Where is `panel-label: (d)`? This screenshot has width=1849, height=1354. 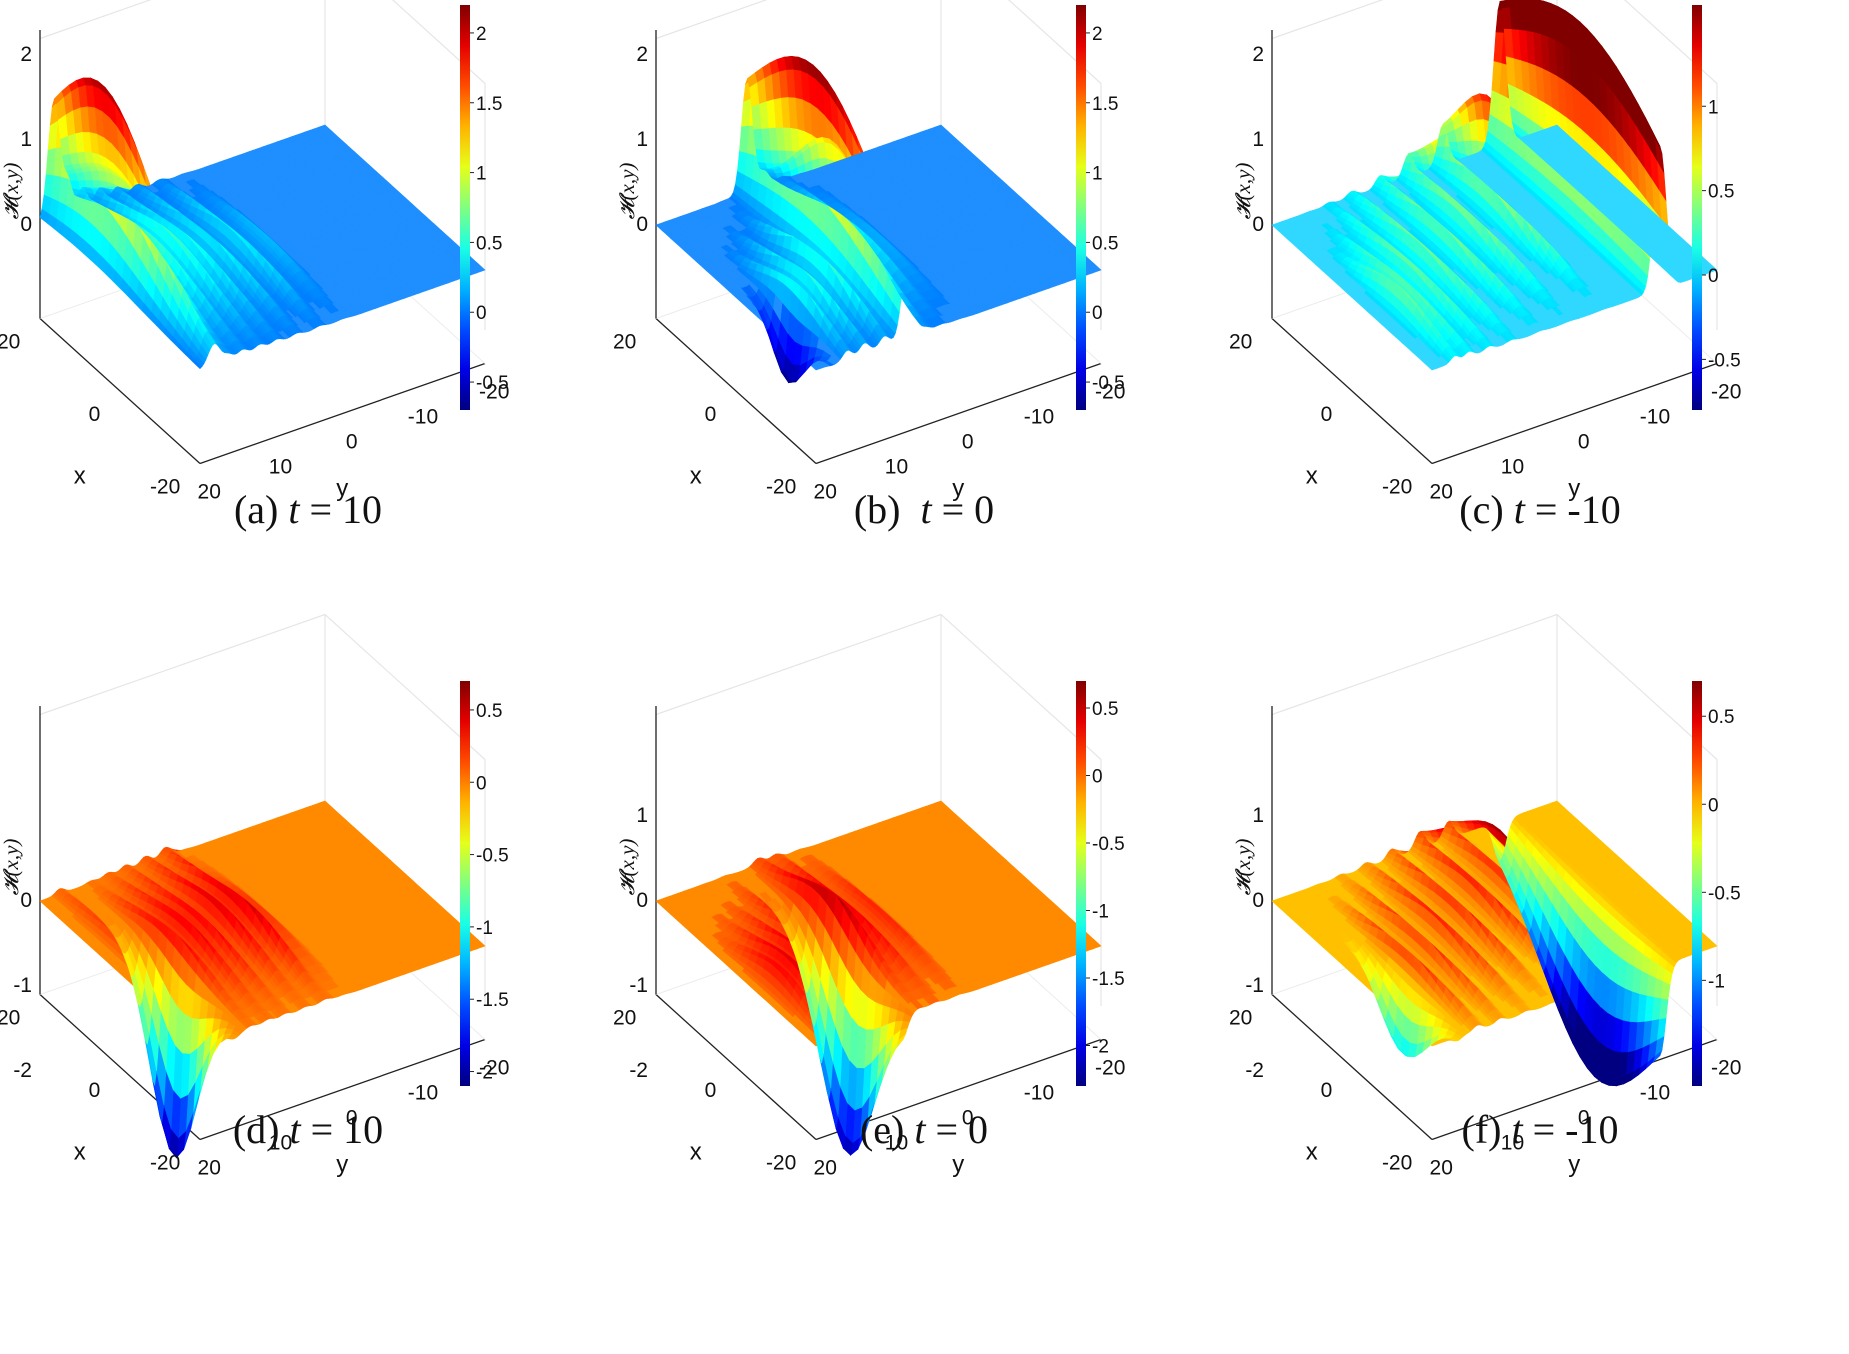 panel-label: (d) is located at coordinates (256, 1129).